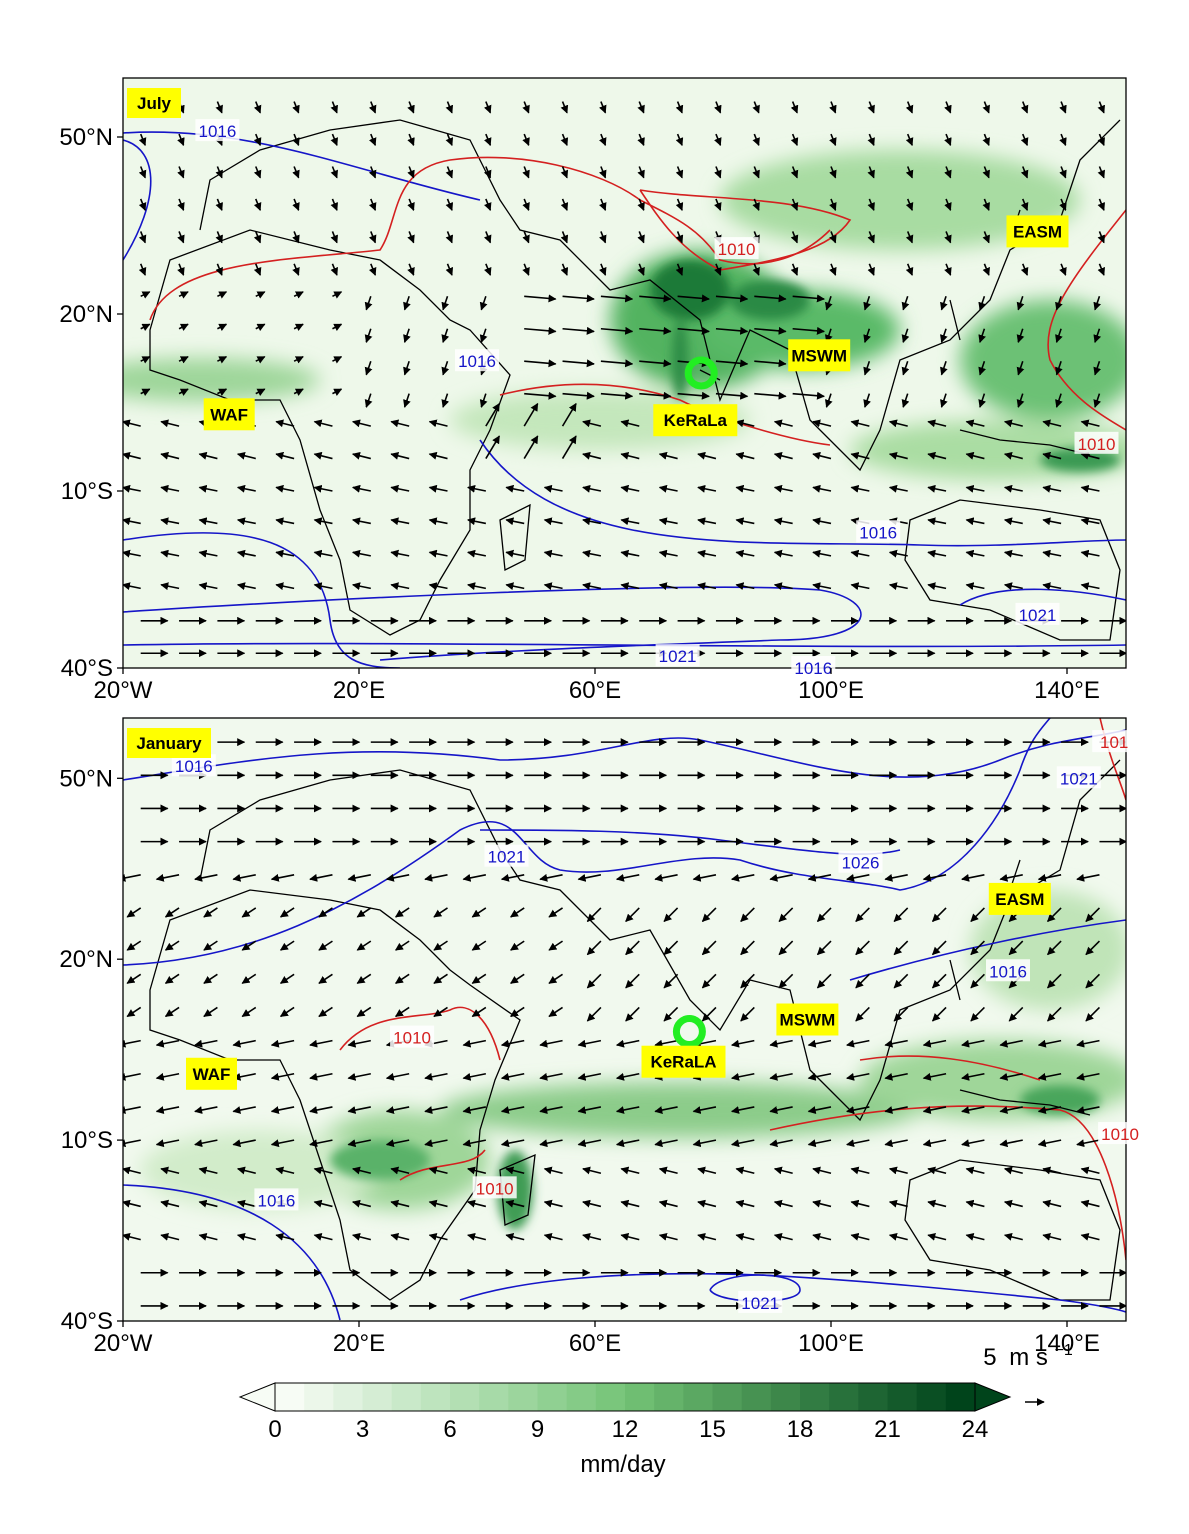 The width and height of the screenshot is (1189, 1534). I want to click on kerala-marker, so click(701, 373).